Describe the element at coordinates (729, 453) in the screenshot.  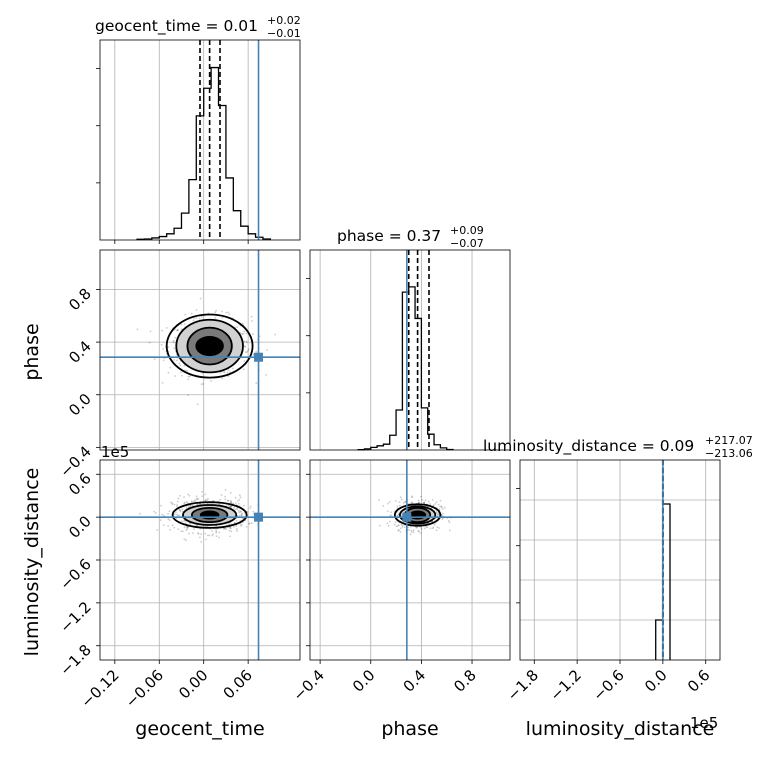
I see `title-luminosity-distance-minus: −213.06` at that location.